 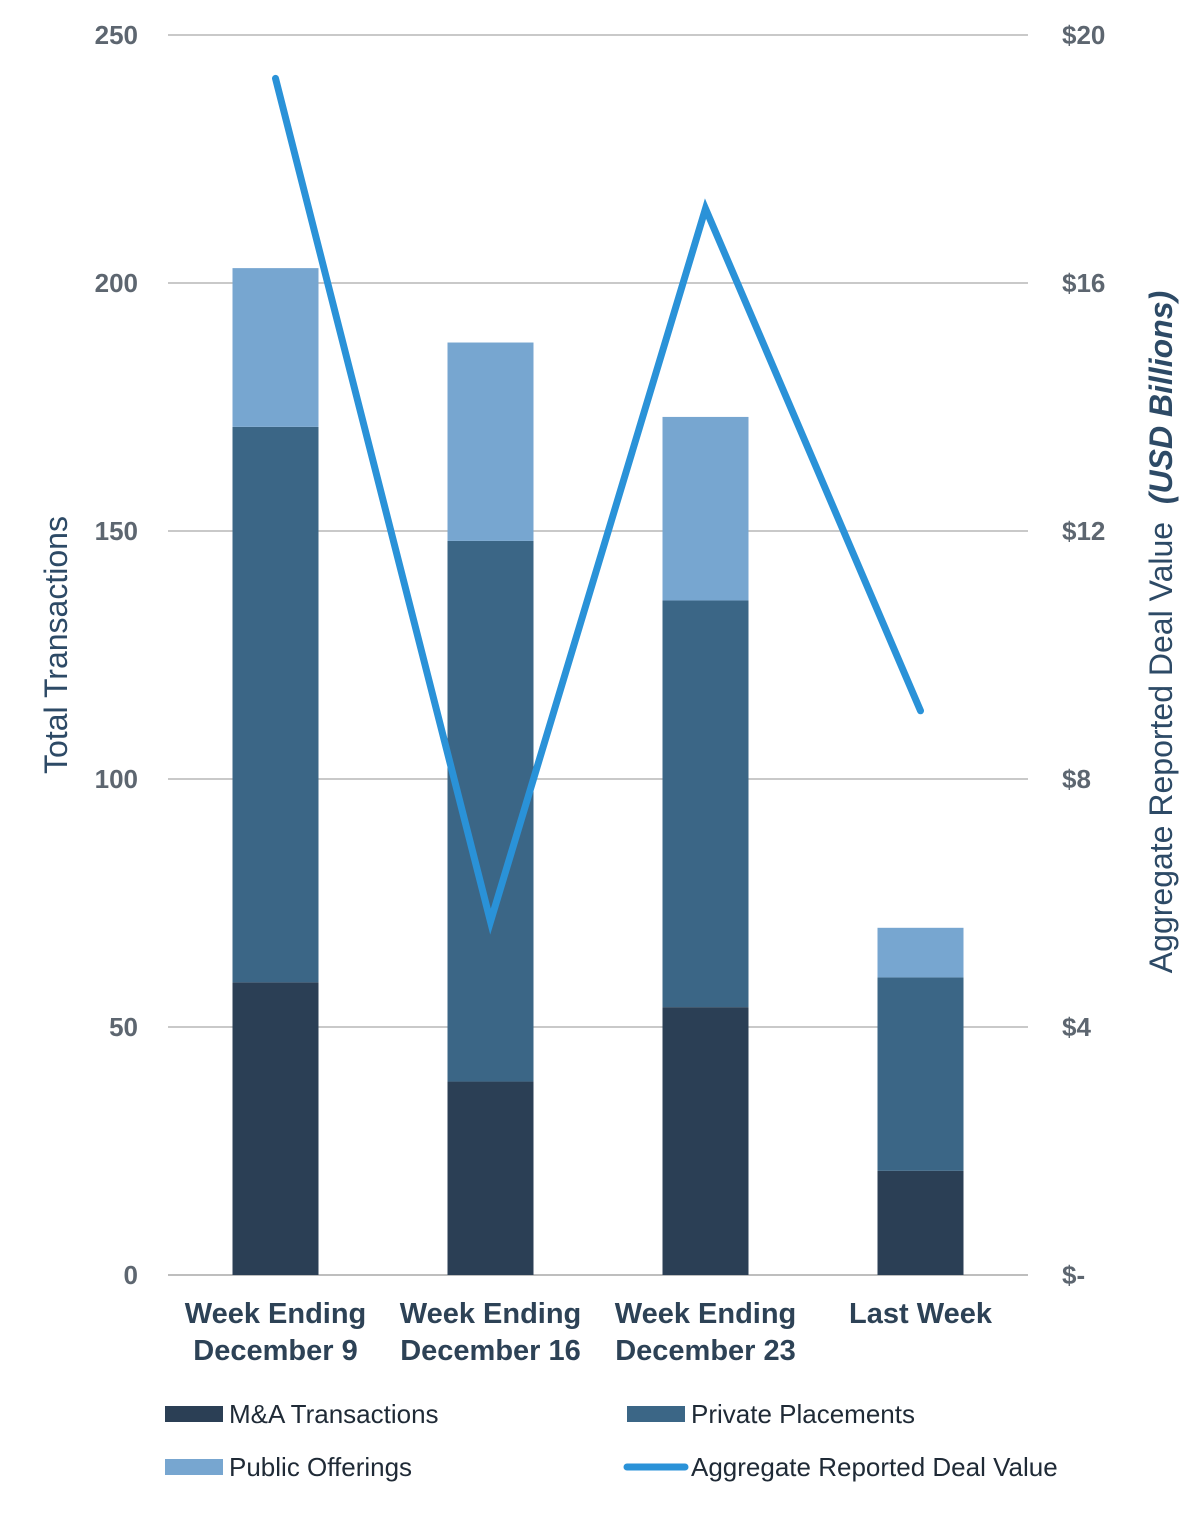 What do you see at coordinates (803, 1414) in the screenshot?
I see `legend-label: Private Placements` at bounding box center [803, 1414].